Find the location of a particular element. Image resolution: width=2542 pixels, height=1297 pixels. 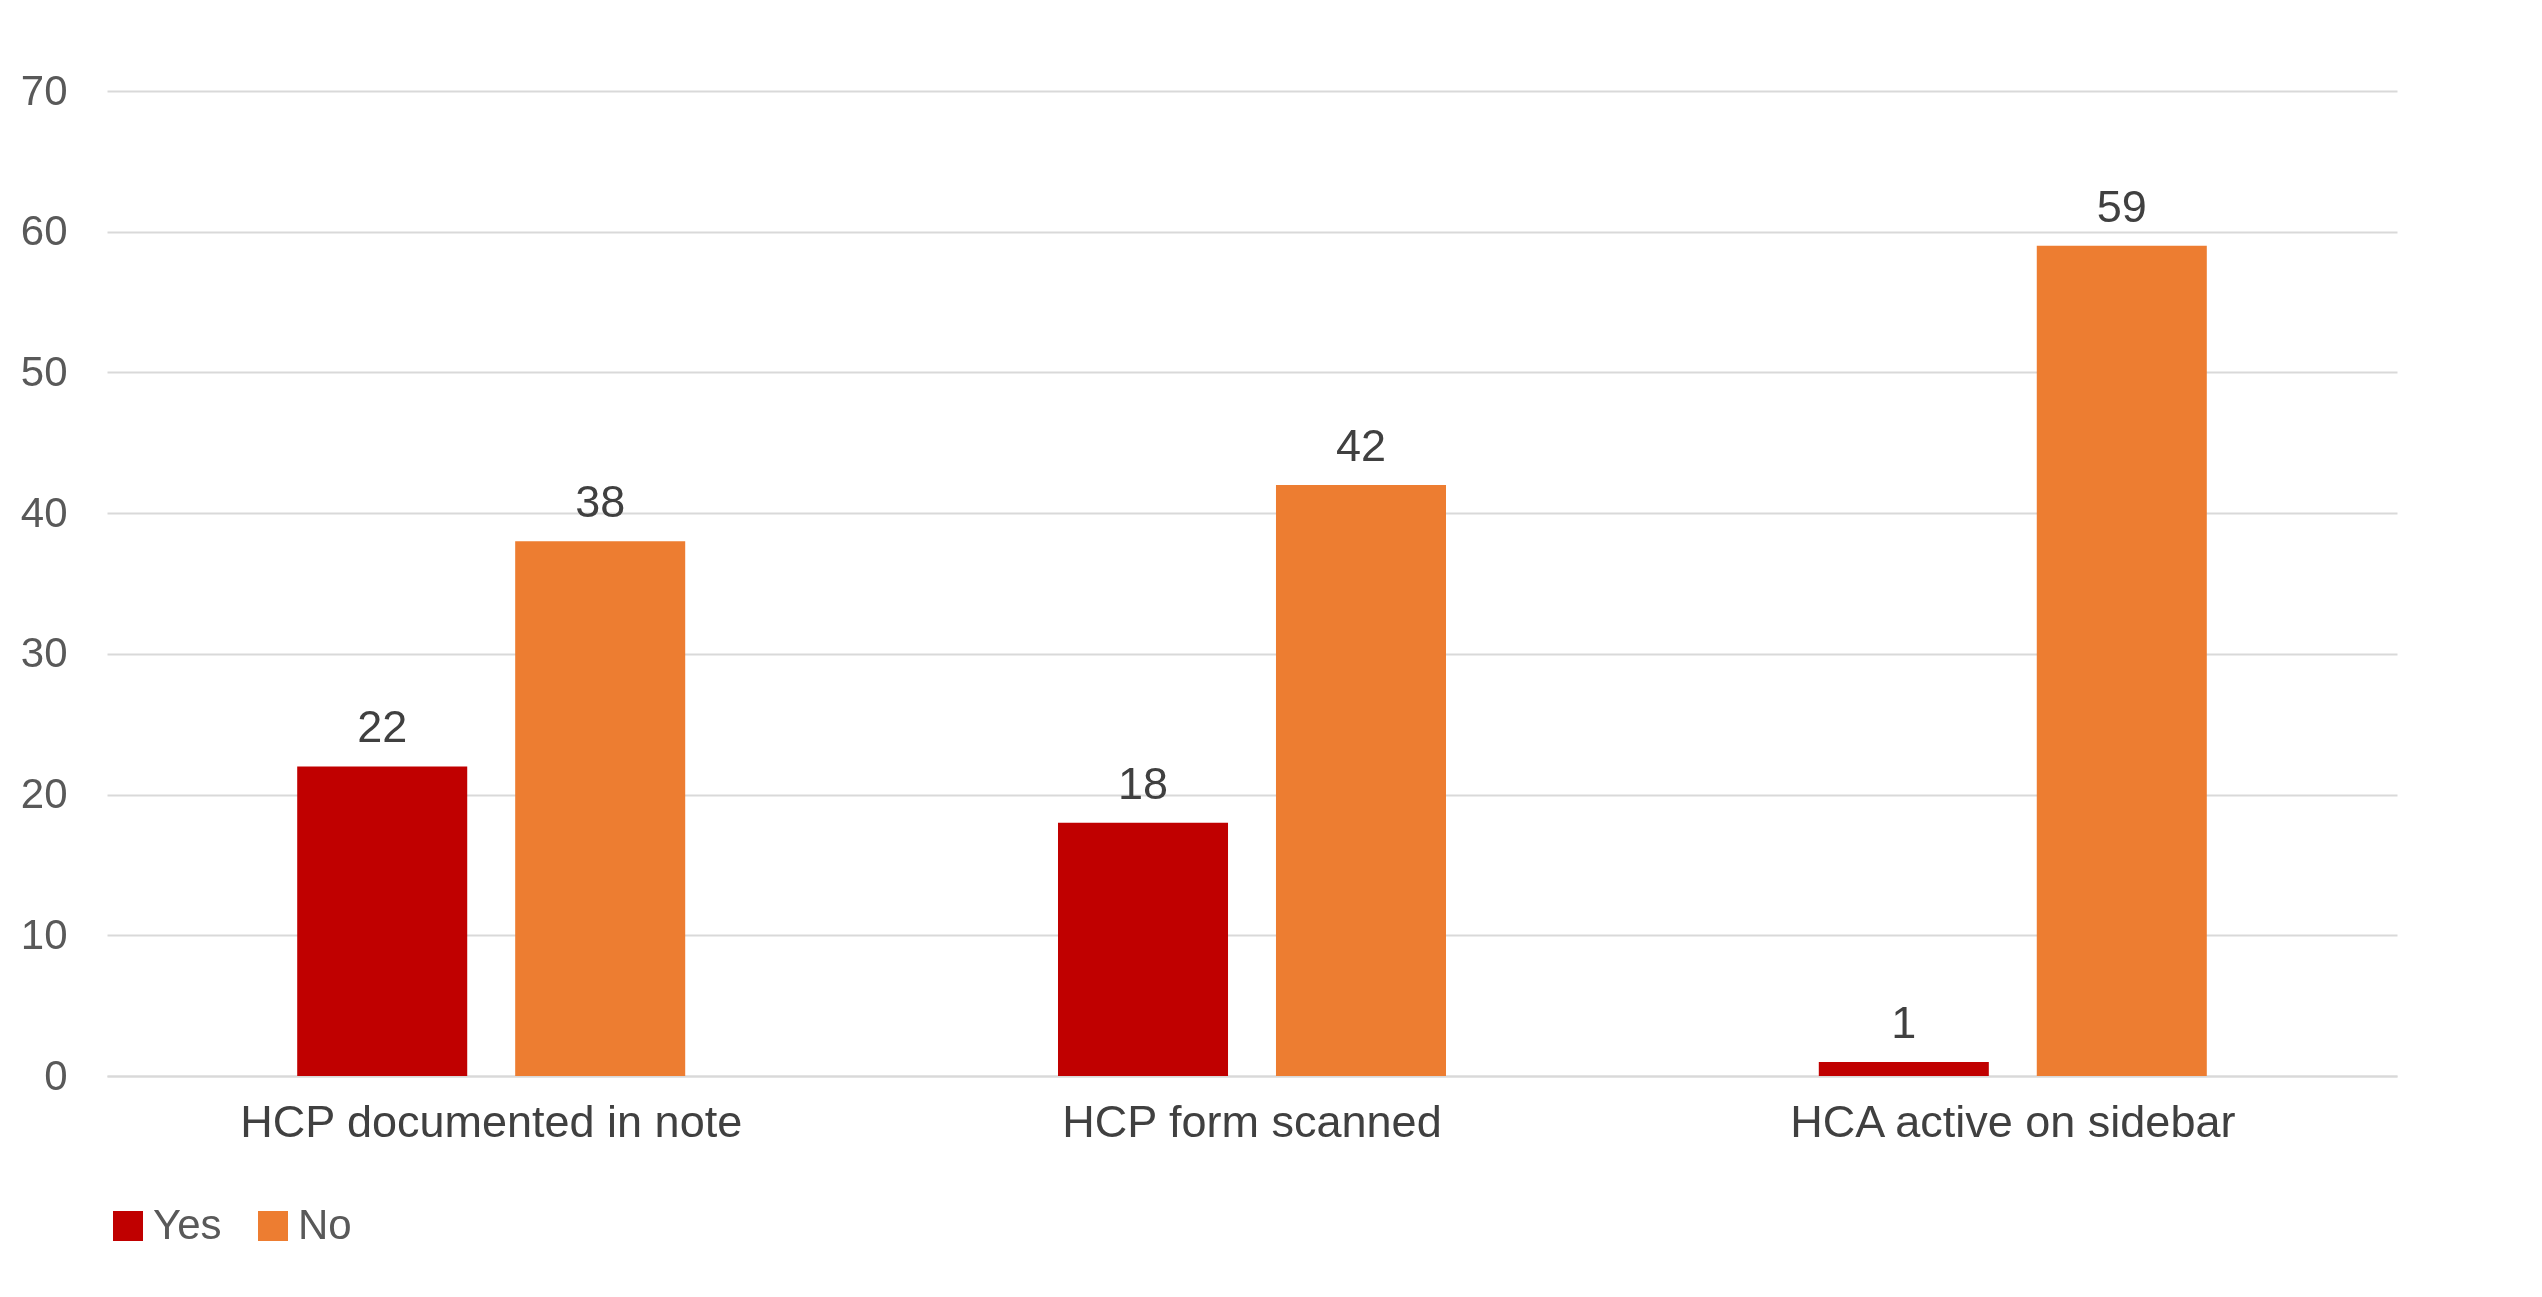

x-tick-label: HCA active on sidebar is located at coordinates (2013, 1121).